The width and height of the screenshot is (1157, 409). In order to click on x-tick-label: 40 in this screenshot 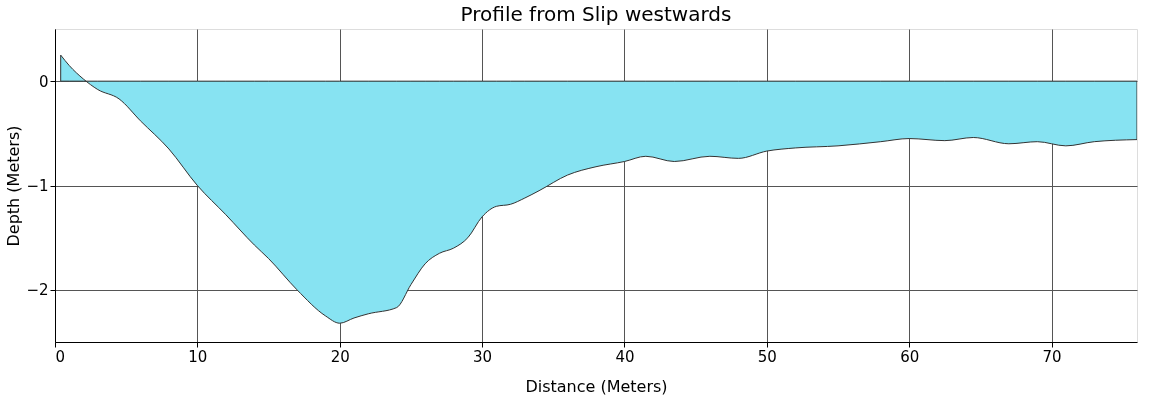, I will do `click(625, 356)`.